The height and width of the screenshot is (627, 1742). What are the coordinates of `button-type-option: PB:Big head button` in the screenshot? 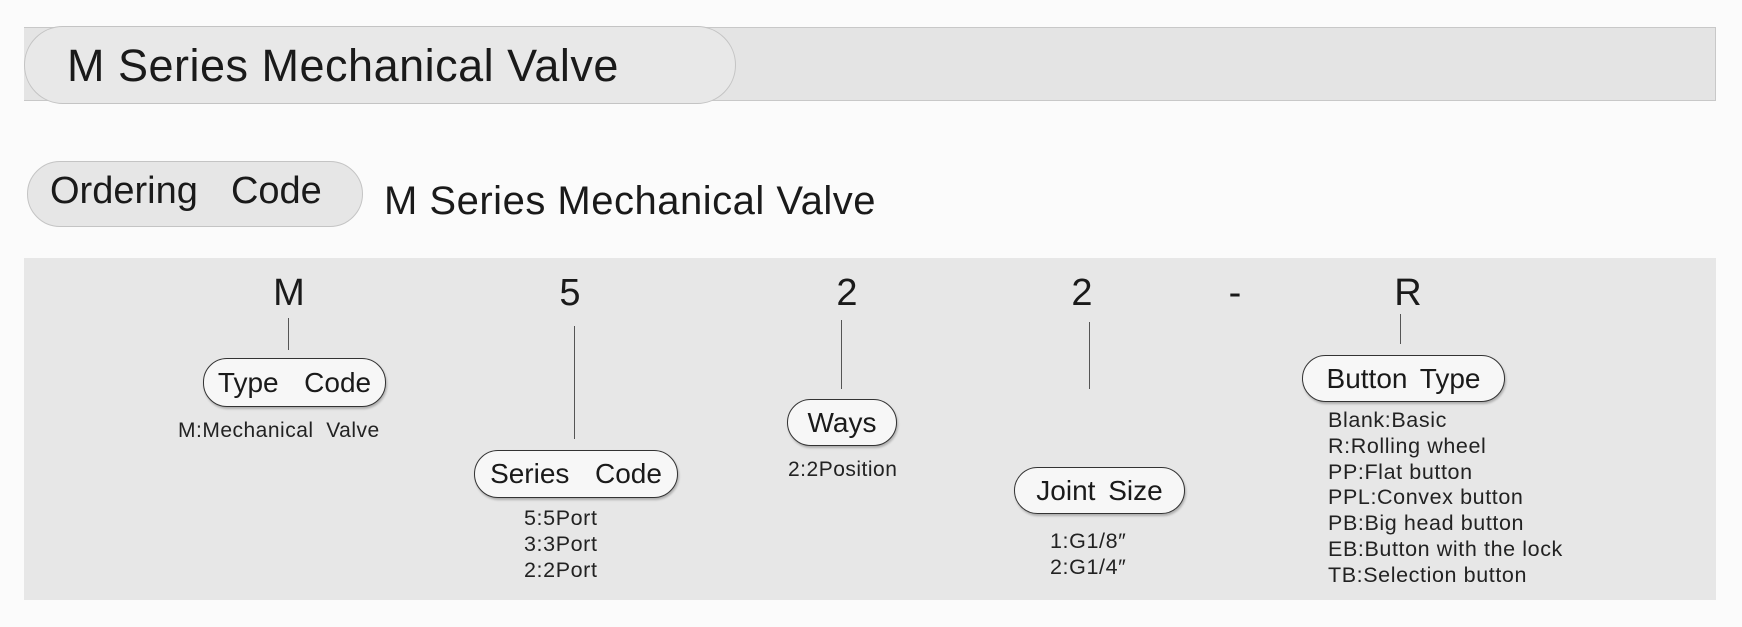 It's located at (1426, 523).